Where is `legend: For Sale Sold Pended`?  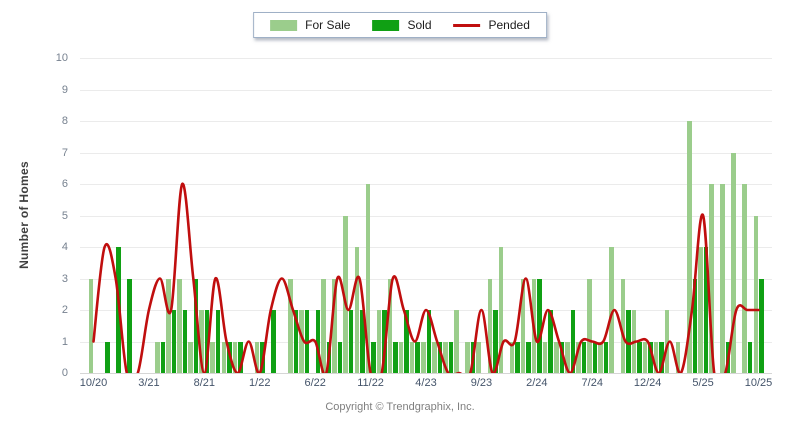 legend: For Sale Sold Pended is located at coordinates (400, 25).